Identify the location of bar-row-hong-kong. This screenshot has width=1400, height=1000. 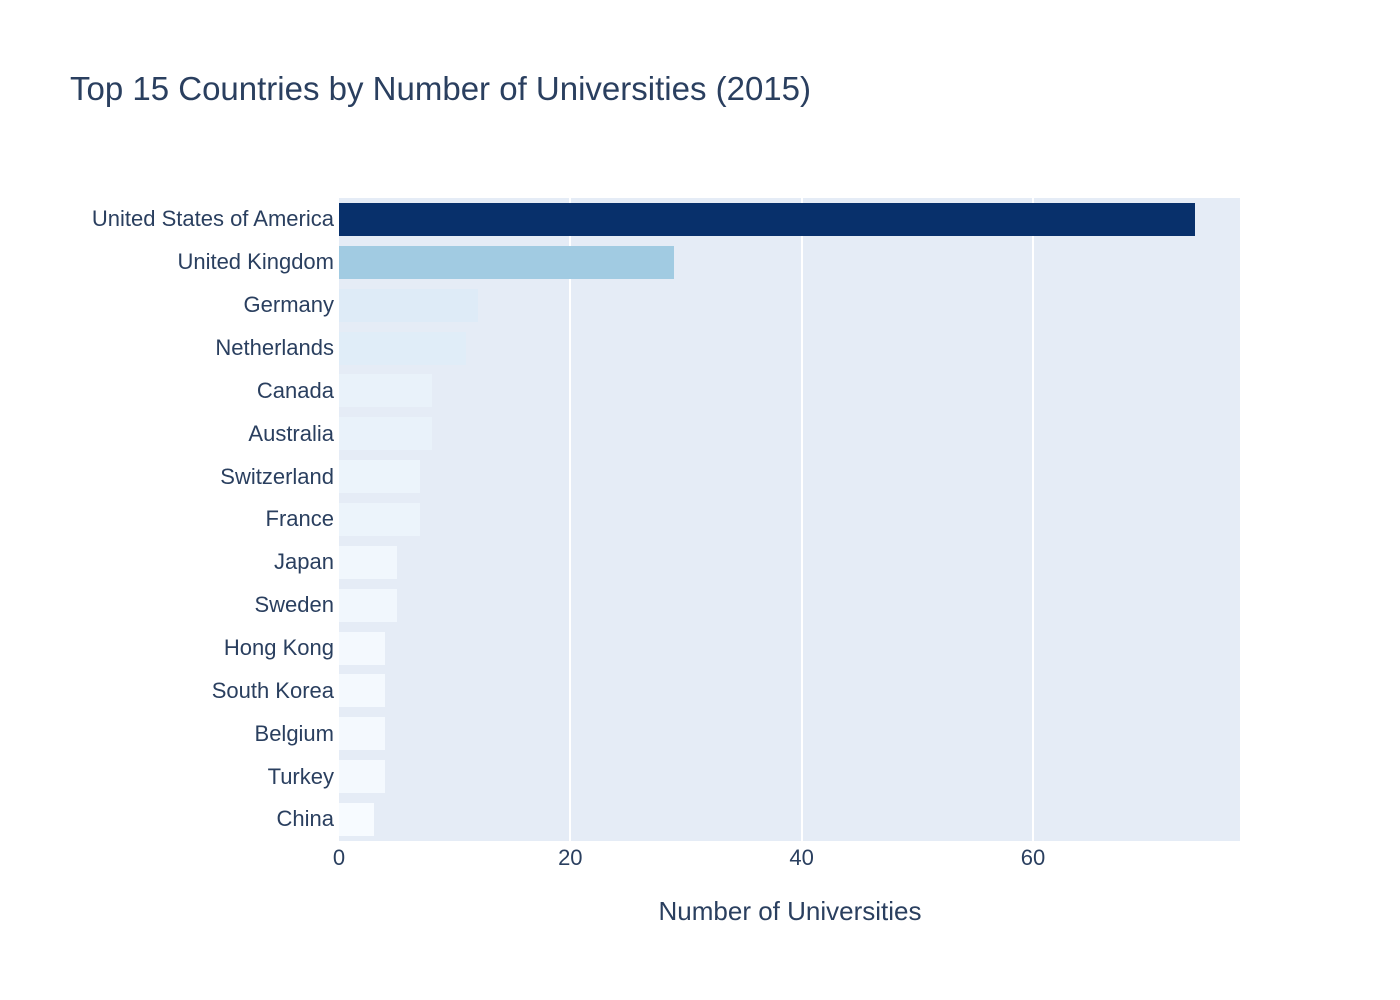
(789, 648).